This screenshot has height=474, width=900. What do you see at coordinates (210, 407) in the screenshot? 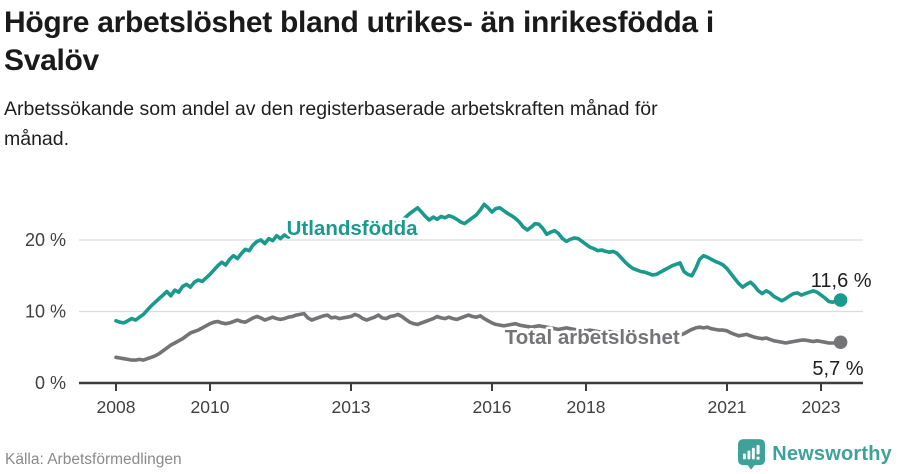
I see `x-tick-label-2010: 2010` at bounding box center [210, 407].